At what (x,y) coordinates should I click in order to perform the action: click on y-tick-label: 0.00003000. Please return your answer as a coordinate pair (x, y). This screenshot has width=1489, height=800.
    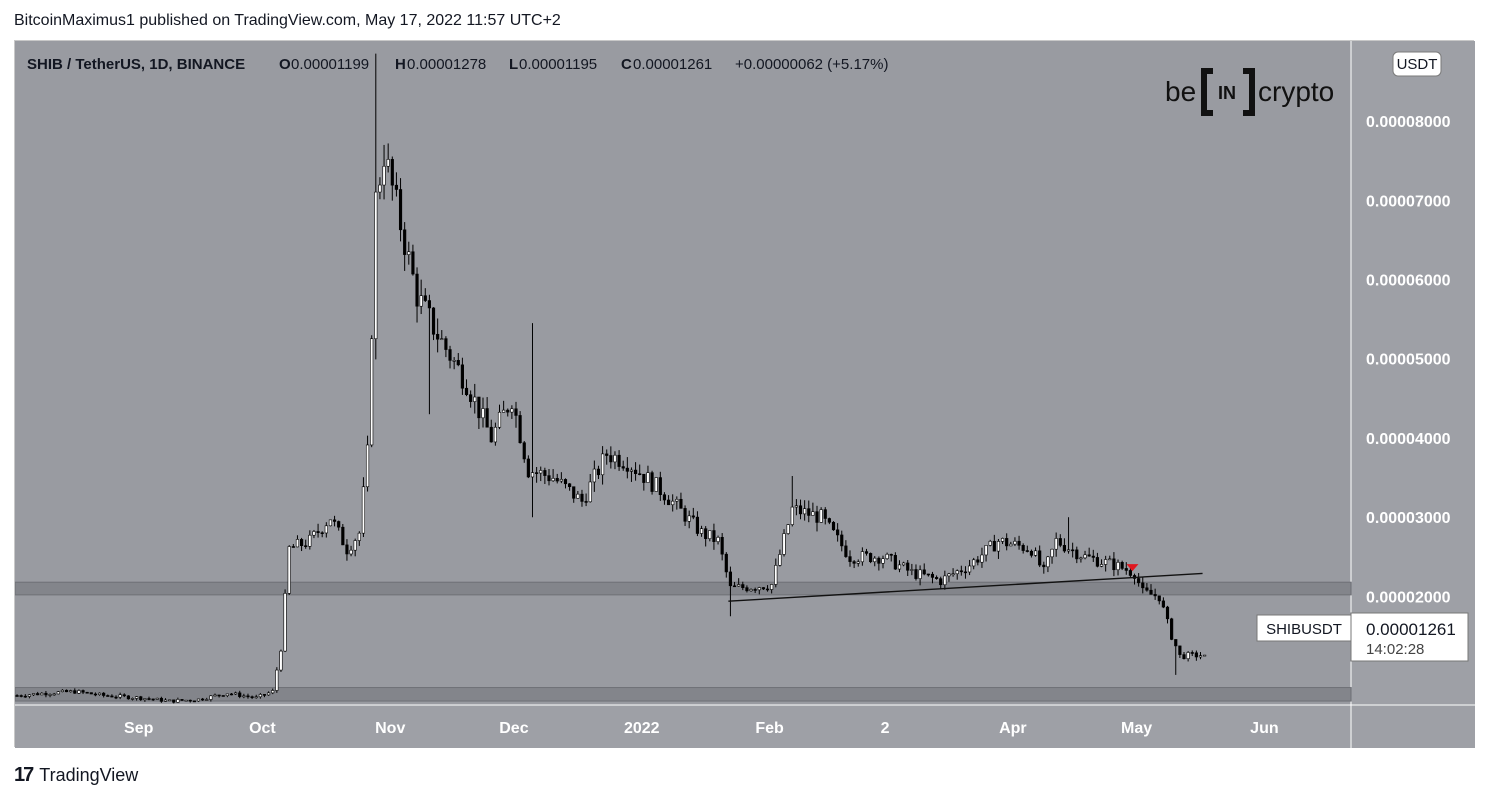
    Looking at the image, I should click on (1408, 518).